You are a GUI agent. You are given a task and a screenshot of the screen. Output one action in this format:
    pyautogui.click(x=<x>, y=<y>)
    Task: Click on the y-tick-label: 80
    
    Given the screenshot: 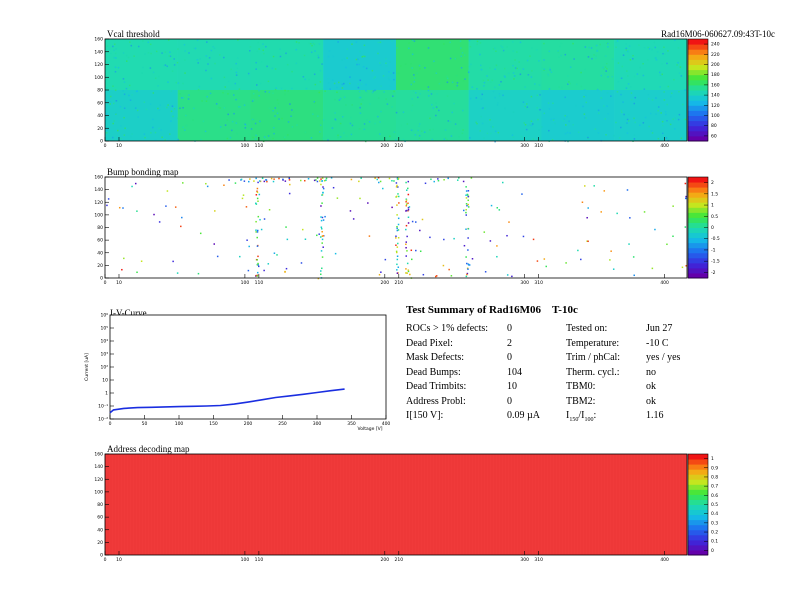 What is the action you would take?
    pyautogui.click(x=100, y=91)
    